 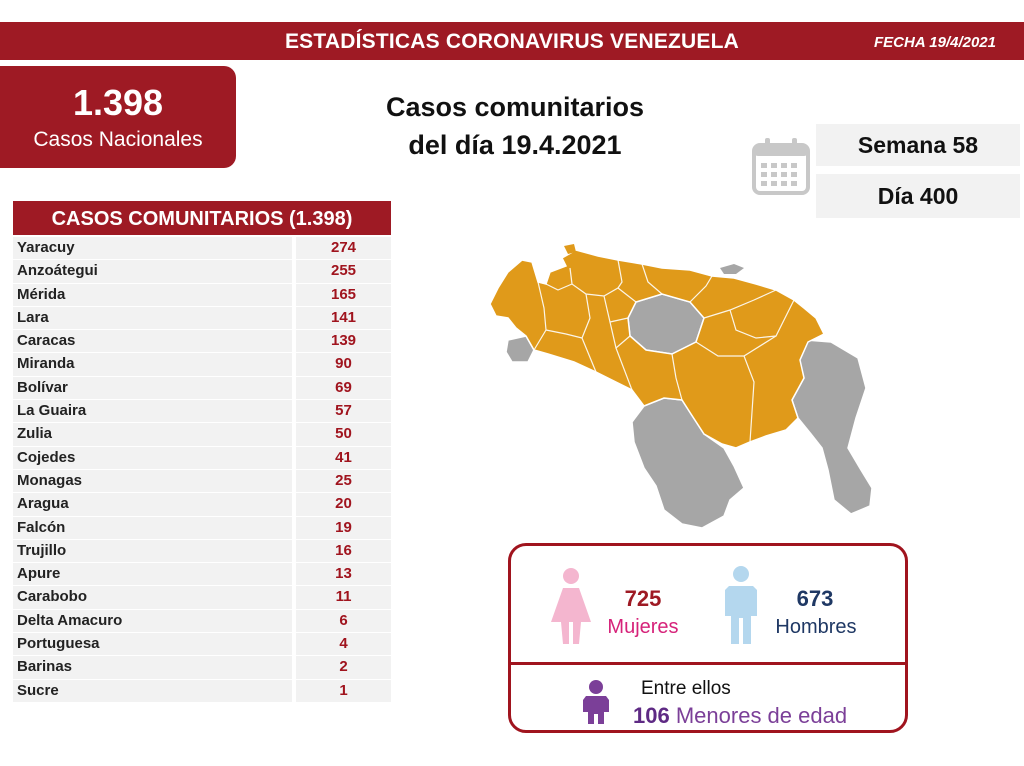 I want to click on table-header: CASOS COMUNITARIOS (1.398), so click(x=202, y=219).